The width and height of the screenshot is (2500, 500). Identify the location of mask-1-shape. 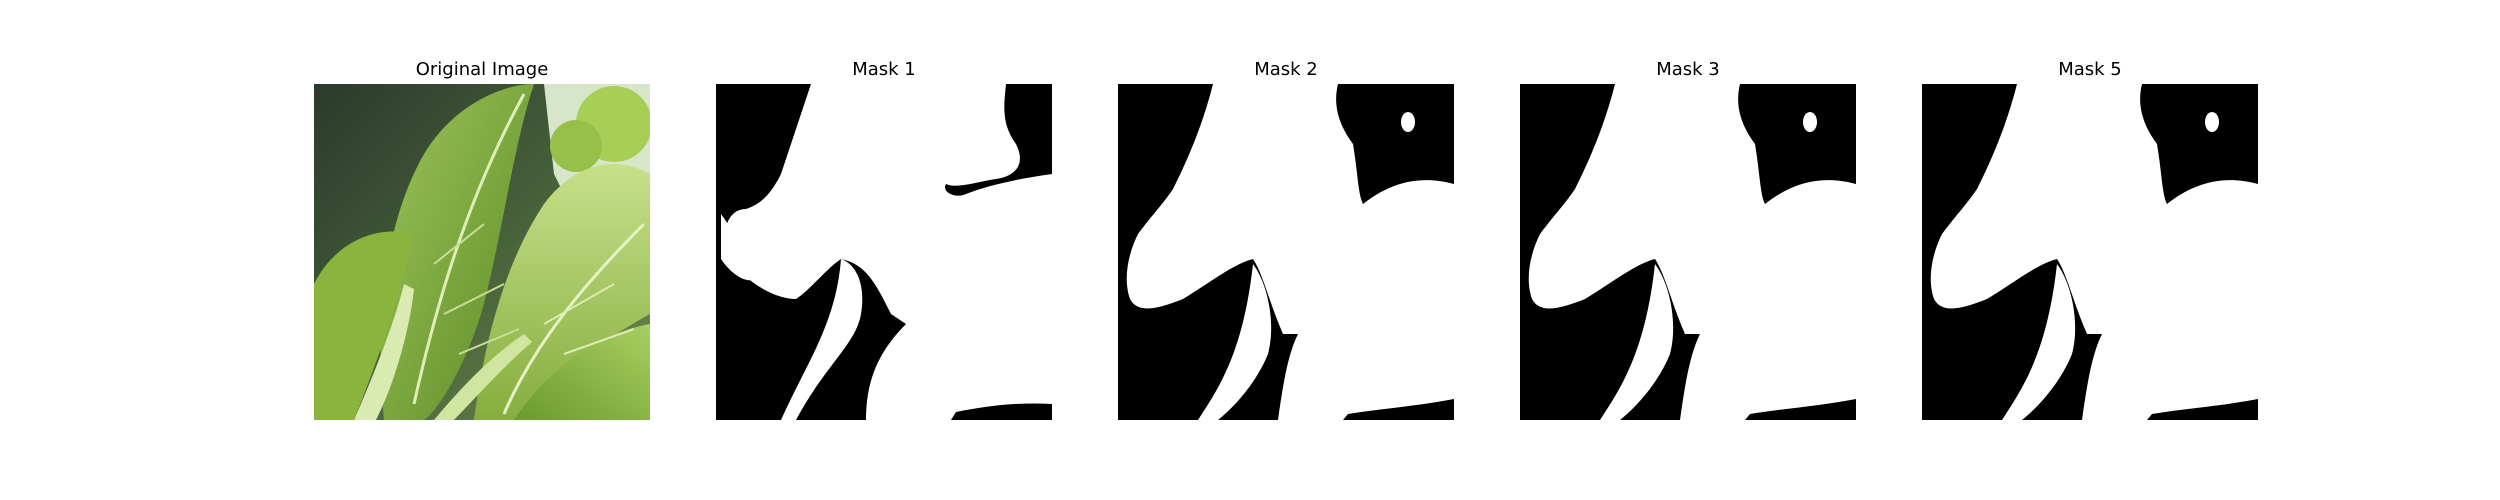
(884, 252).